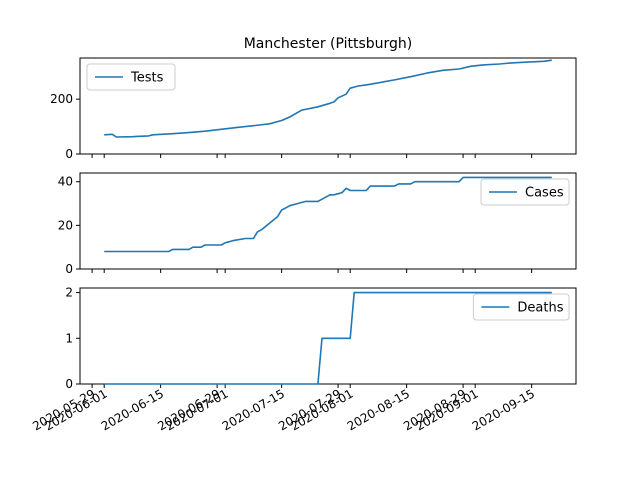  Describe the element at coordinates (328, 44) in the screenshot. I see `chart-title: Manchester (Pittsburgh)` at that location.